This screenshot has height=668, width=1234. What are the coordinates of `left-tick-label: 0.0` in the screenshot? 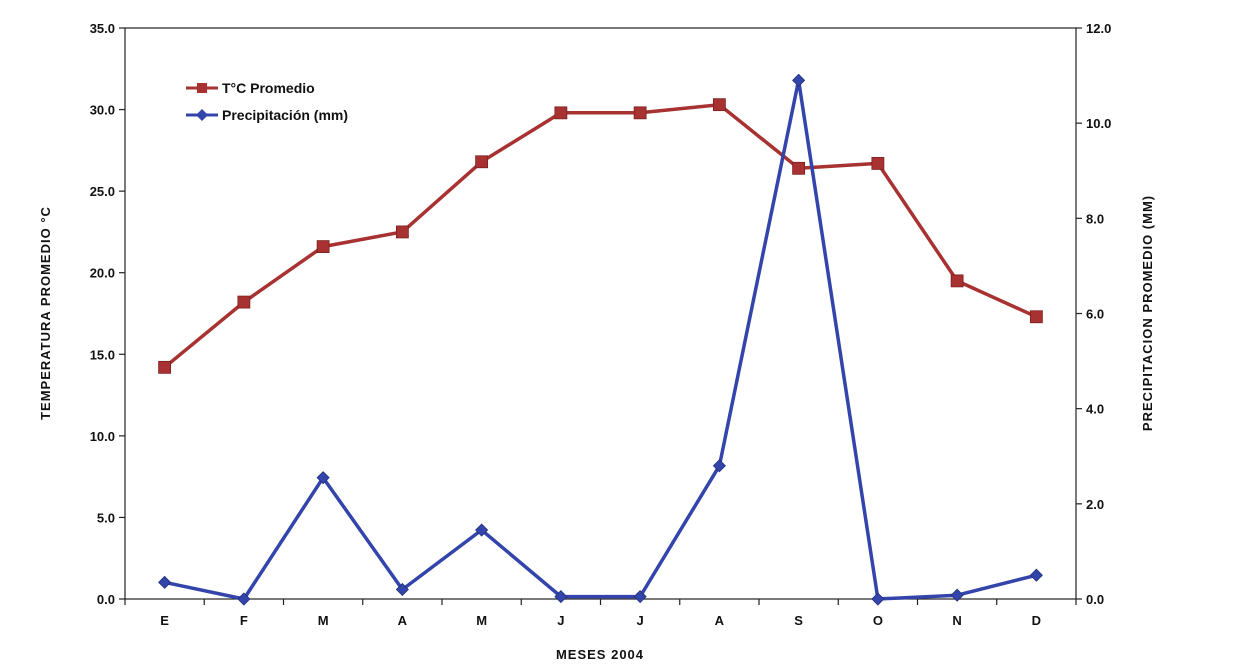 It's located at (106, 599).